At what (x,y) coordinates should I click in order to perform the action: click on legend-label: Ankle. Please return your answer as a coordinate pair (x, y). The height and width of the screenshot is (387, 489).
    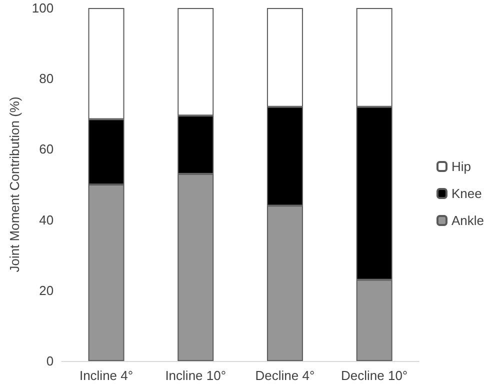
    Looking at the image, I should click on (467, 220).